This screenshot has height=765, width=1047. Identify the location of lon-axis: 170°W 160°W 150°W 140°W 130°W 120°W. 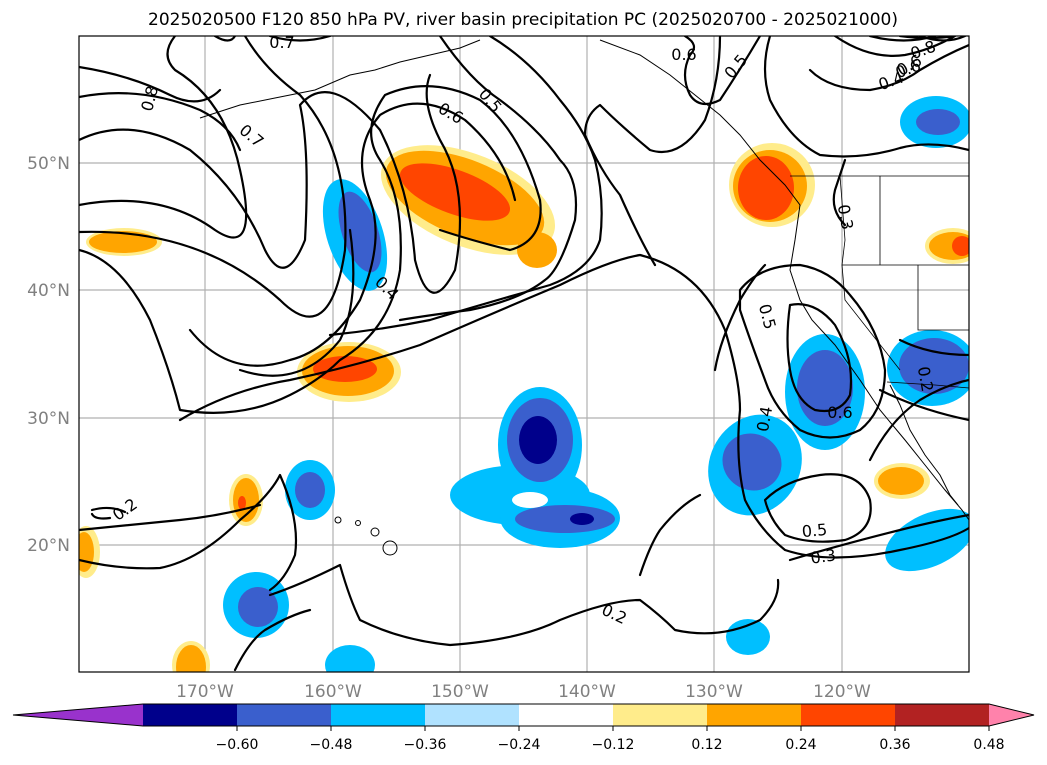
(523, 692).